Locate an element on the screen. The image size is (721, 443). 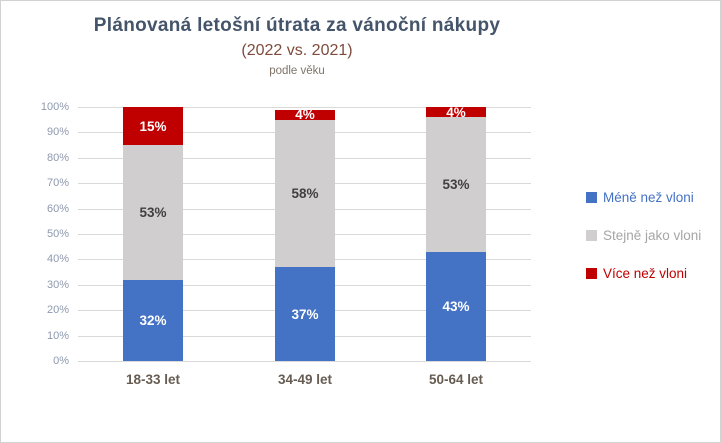
y-tick-label: 0% is located at coordinates (61, 361).